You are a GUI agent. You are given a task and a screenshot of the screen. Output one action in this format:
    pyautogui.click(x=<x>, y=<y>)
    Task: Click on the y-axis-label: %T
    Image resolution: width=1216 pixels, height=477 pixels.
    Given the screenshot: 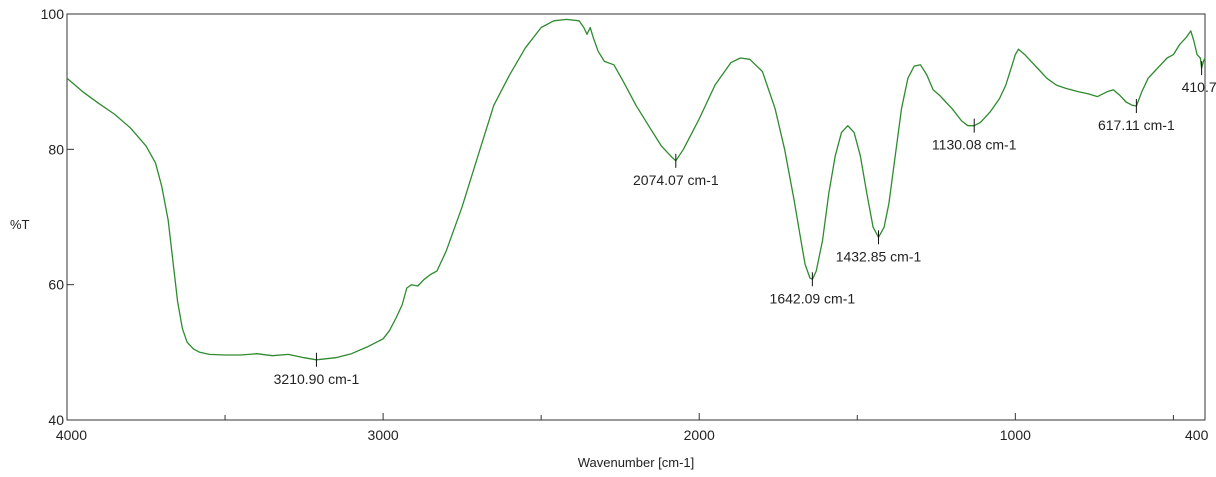 What is the action you would take?
    pyautogui.click(x=20, y=224)
    